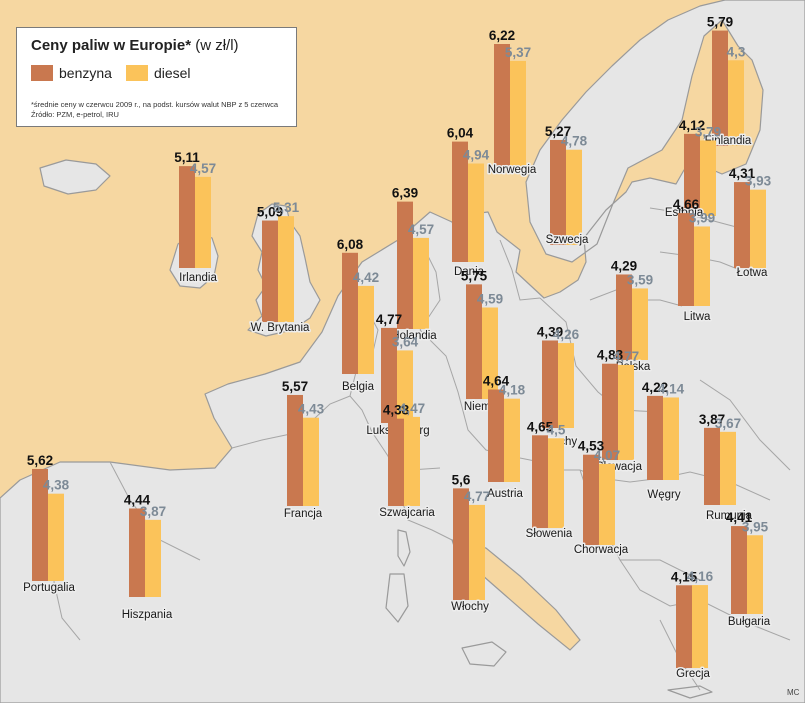 This screenshot has width=805, height=703. What do you see at coordinates (468, 203) in the screenshot?
I see `country-group: 6,04 4,94 Dania` at bounding box center [468, 203].